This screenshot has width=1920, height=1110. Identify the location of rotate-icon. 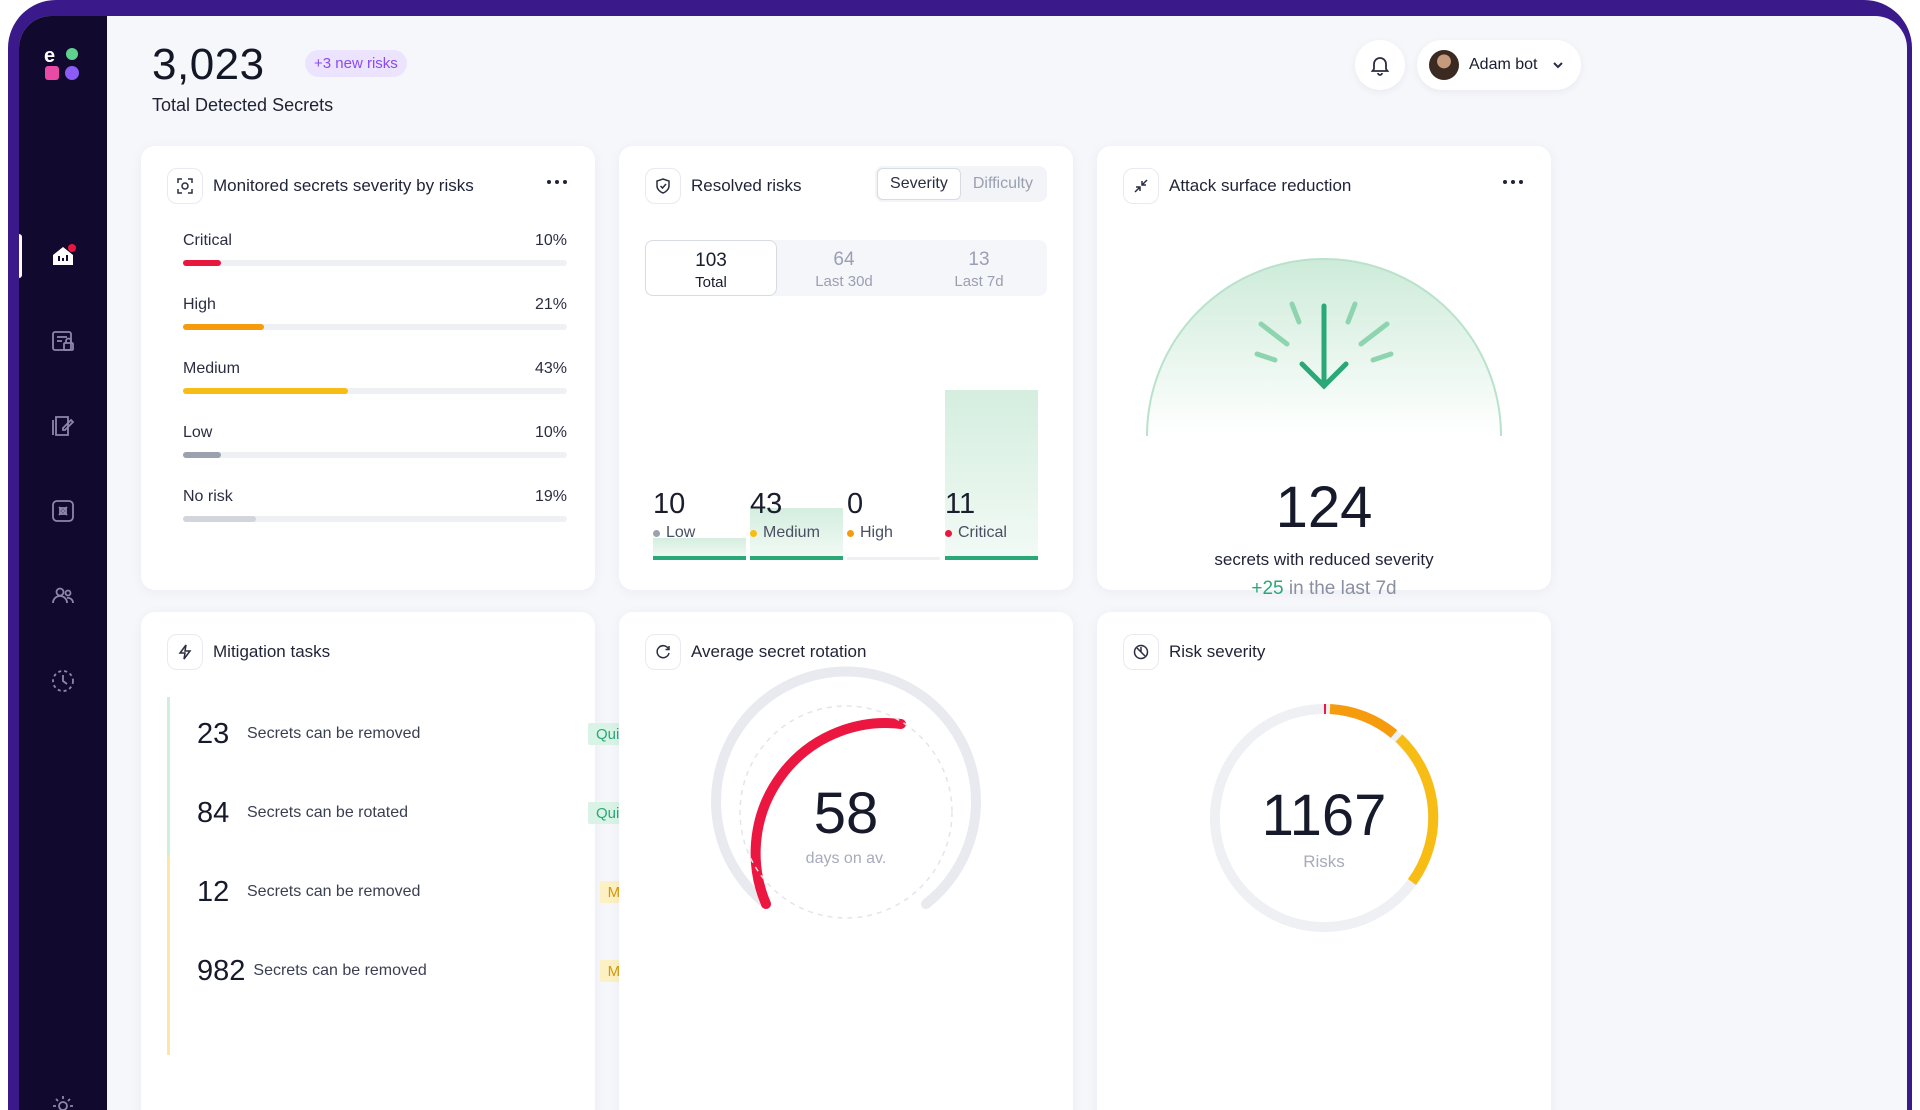
(663, 652).